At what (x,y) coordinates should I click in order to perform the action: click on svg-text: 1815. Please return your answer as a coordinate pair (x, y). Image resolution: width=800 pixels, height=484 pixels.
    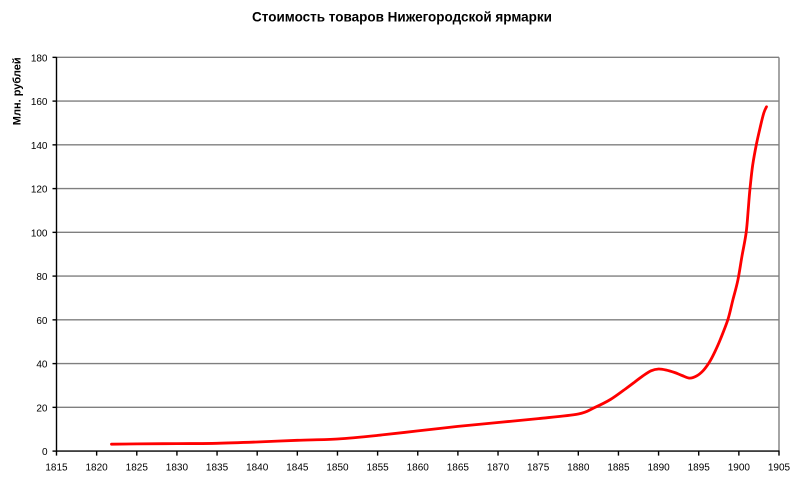
    Looking at the image, I should click on (56, 468).